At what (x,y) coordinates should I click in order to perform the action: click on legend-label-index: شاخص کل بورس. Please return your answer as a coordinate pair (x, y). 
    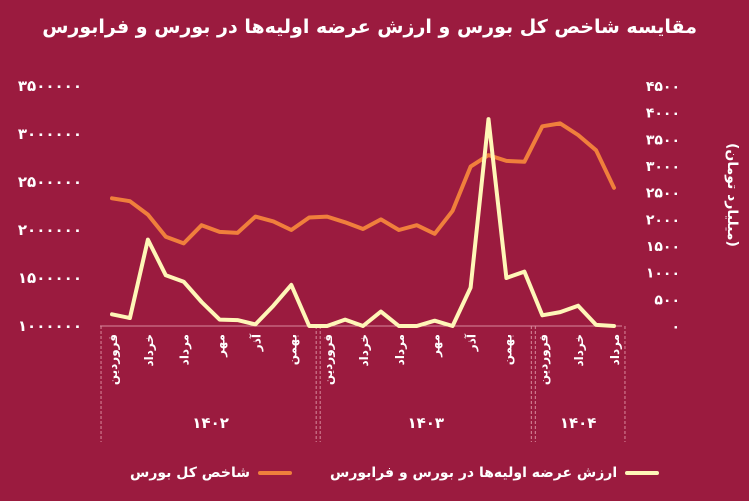
    Looking at the image, I should click on (190, 473).